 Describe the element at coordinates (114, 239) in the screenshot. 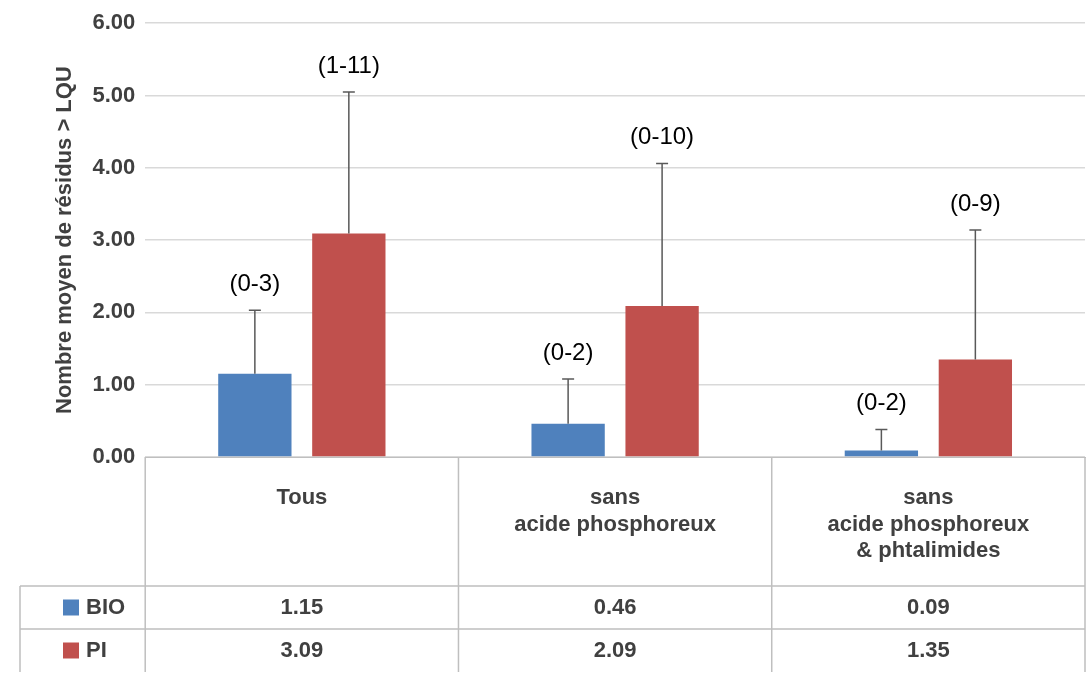

I see `y-tick-label: 3.00` at that location.